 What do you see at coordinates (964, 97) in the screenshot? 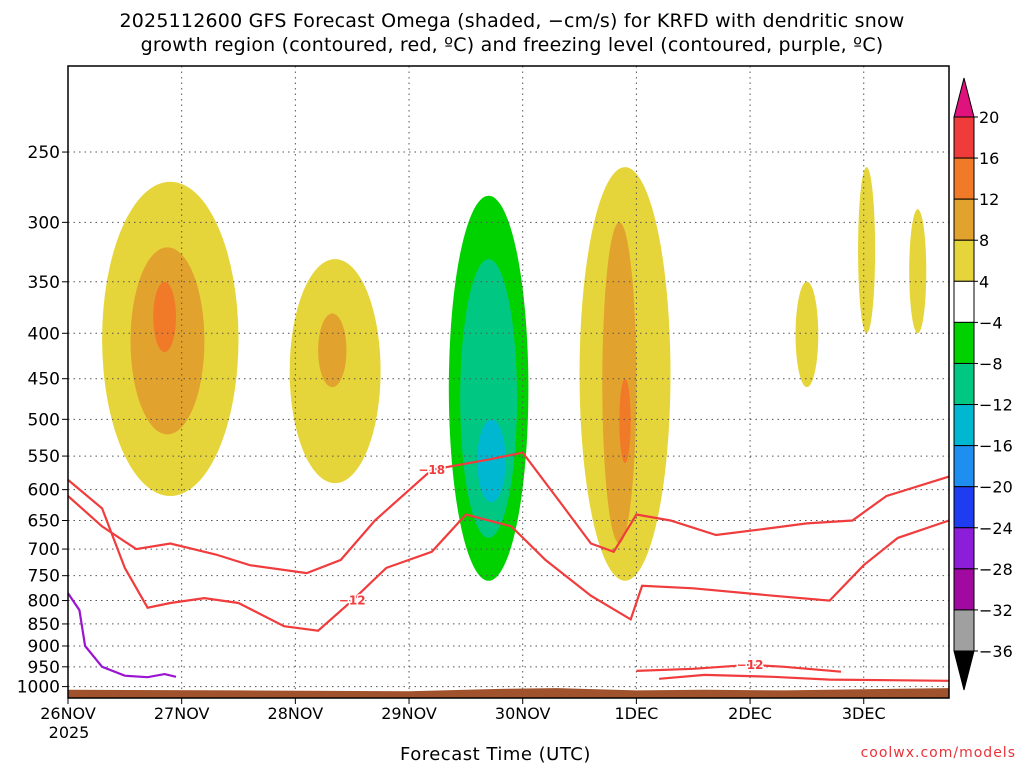
I see `colorbar-over-arrow` at bounding box center [964, 97].